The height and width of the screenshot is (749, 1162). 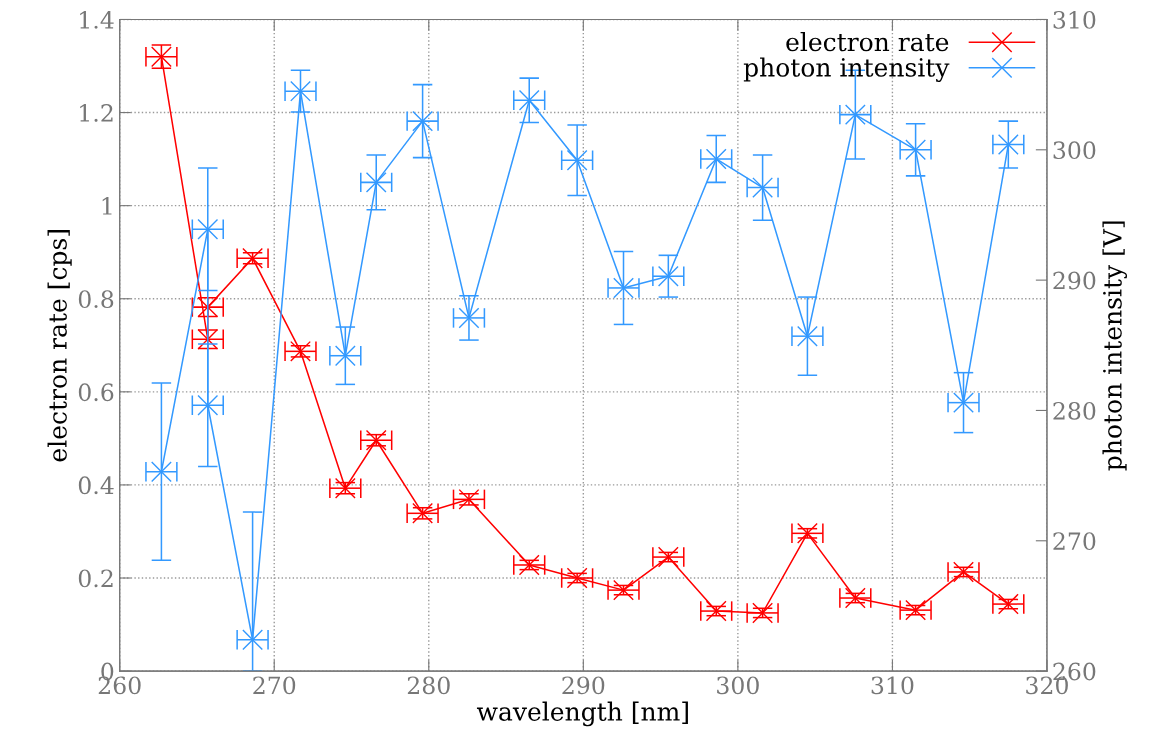 What do you see at coordinates (1074, 150) in the screenshot?
I see `y2-tick-label: 300` at bounding box center [1074, 150].